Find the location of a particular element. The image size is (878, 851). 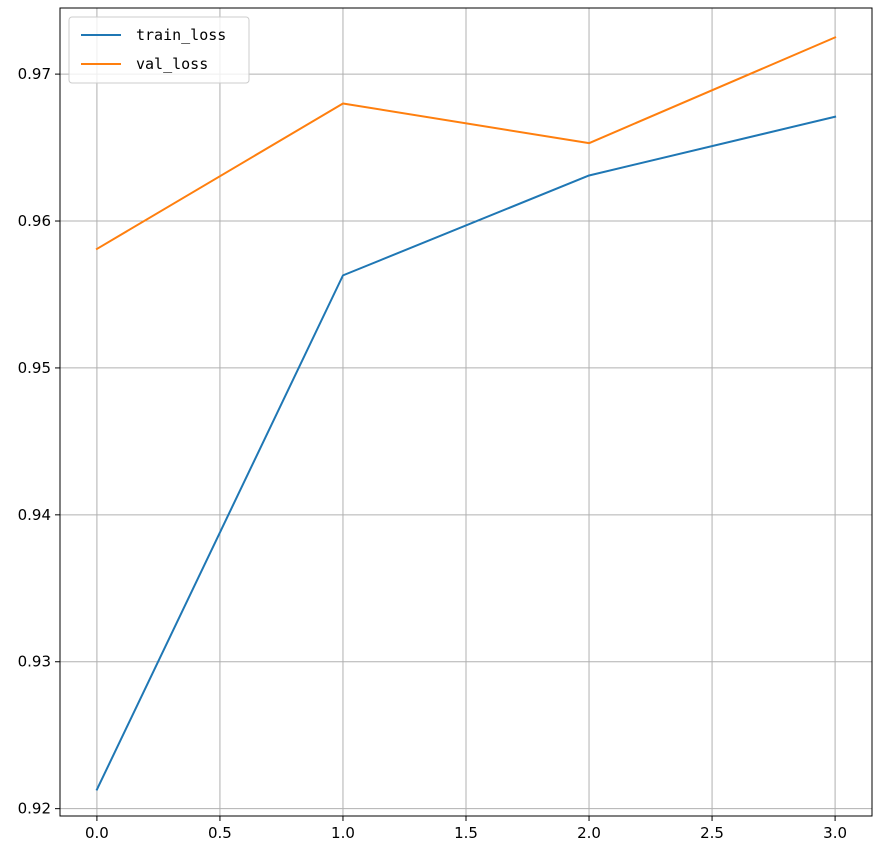

legend-label-val-loss: val_loss is located at coordinates (172, 64).